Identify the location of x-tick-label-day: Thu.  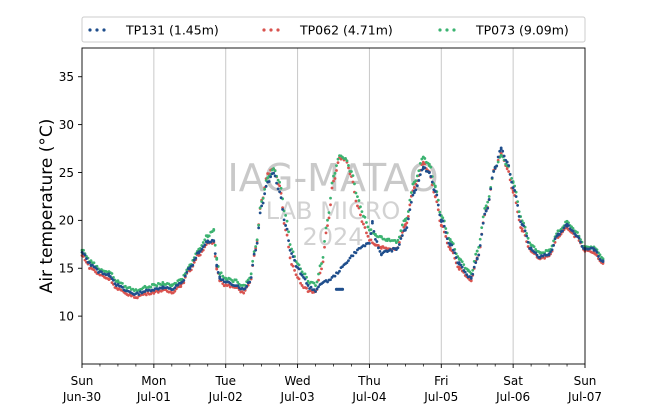
(369, 381).